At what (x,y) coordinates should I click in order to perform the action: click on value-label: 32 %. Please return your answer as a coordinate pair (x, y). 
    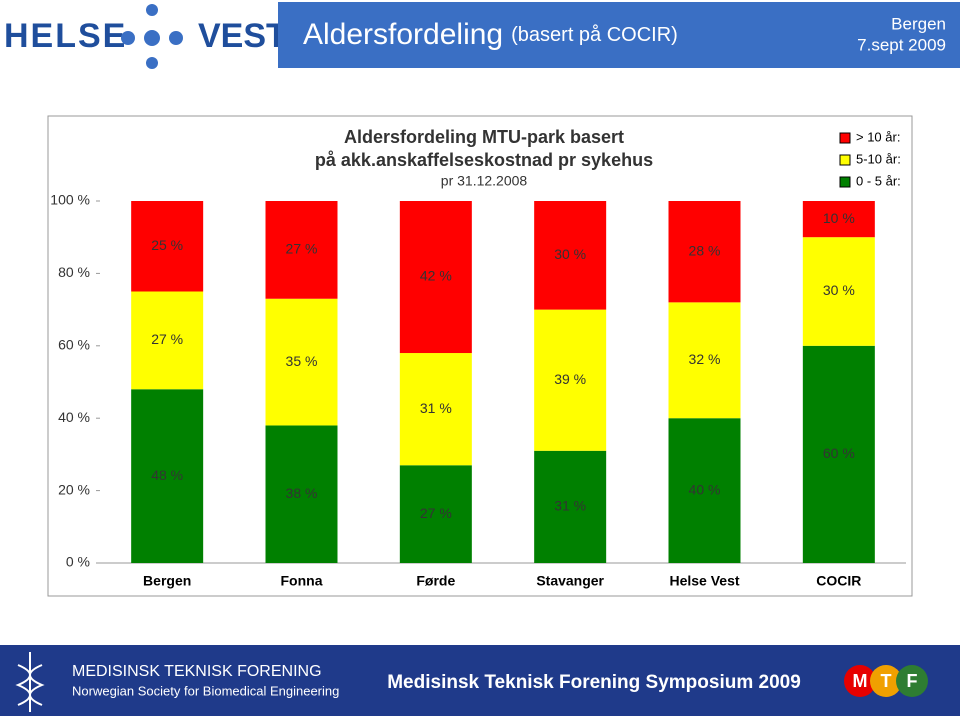
    Looking at the image, I should click on (705, 359).